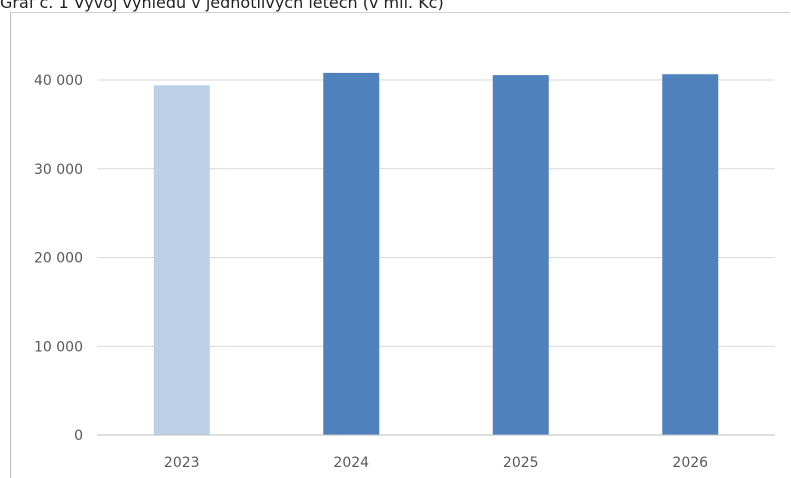  I want to click on y-axis-tick-labels: 0 10 000 20 000 30 000 40 000, so click(58, 258).